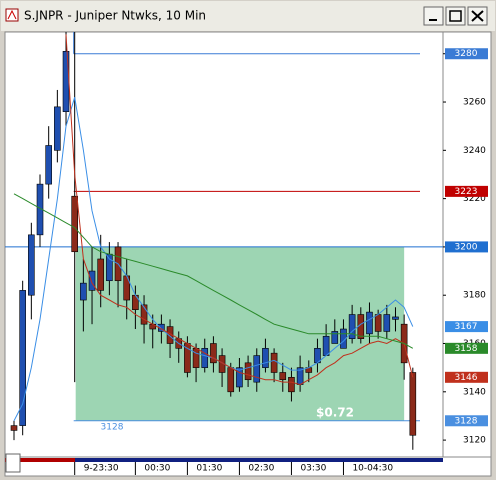 The height and width of the screenshot is (480, 496). I want to click on range-label: $0.72, so click(335, 412).